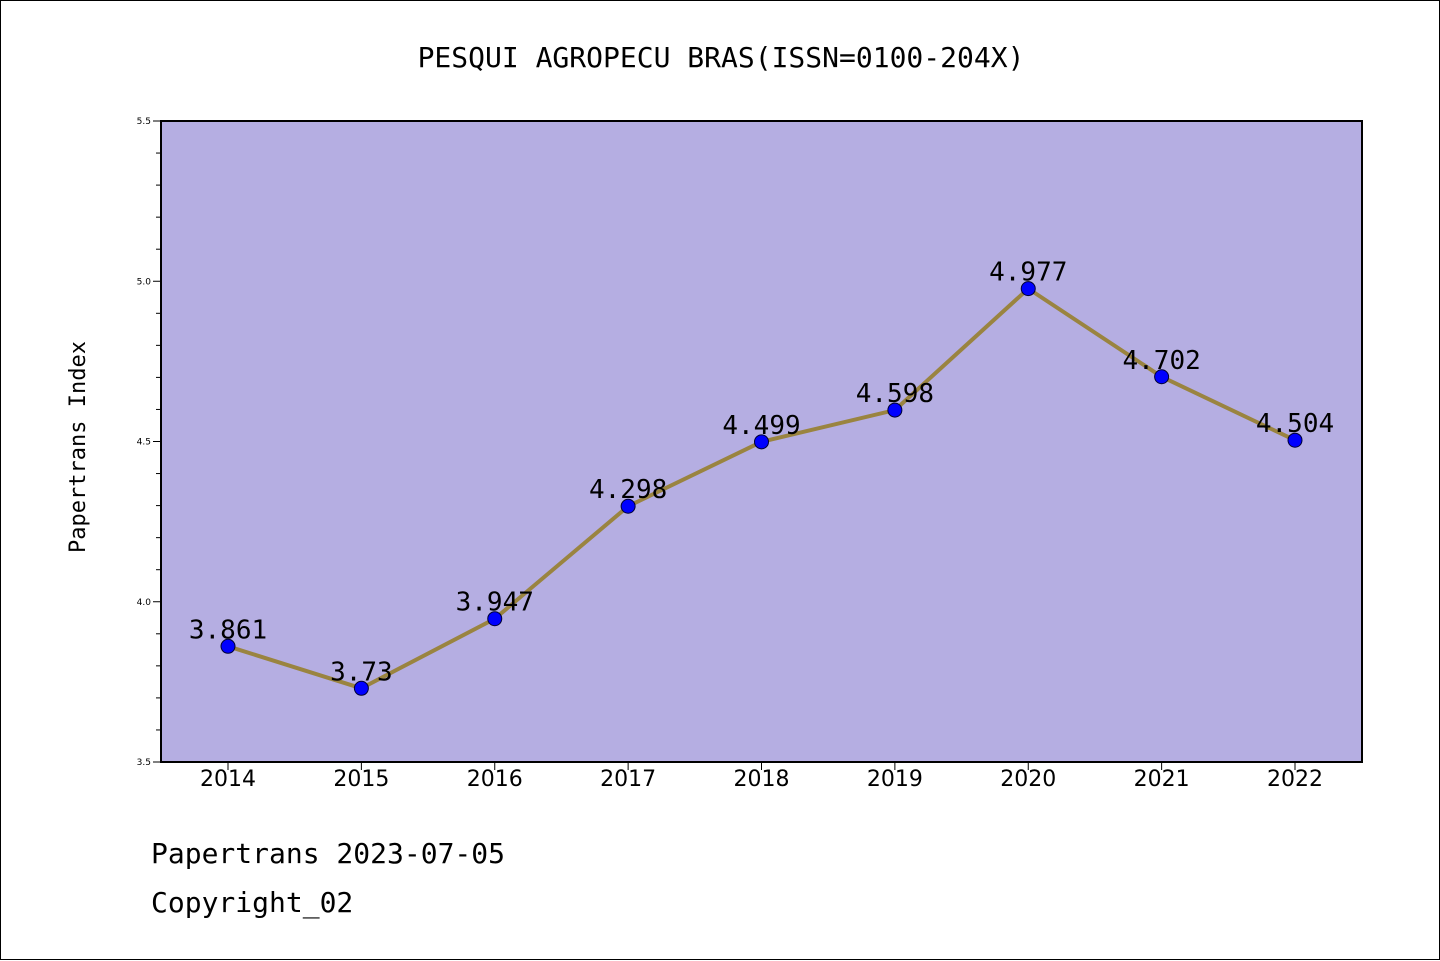 The image size is (1440, 961). I want to click on data-label: 3.861, so click(228, 630).